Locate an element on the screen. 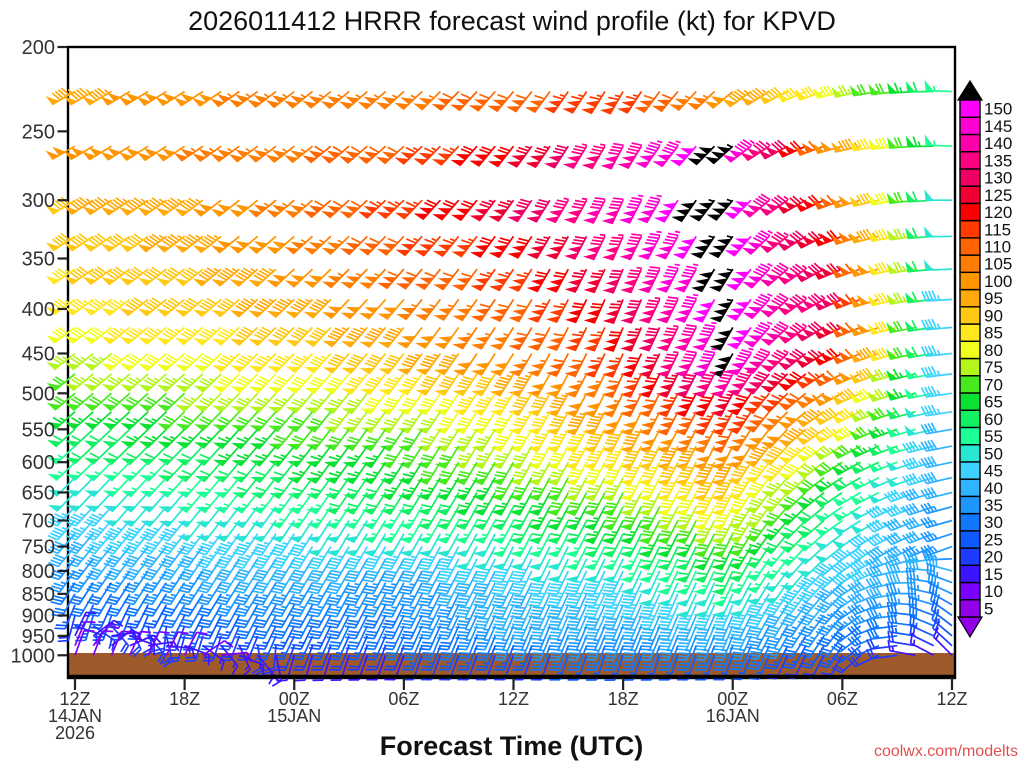  colorbar-label: 140 is located at coordinates (998, 143).